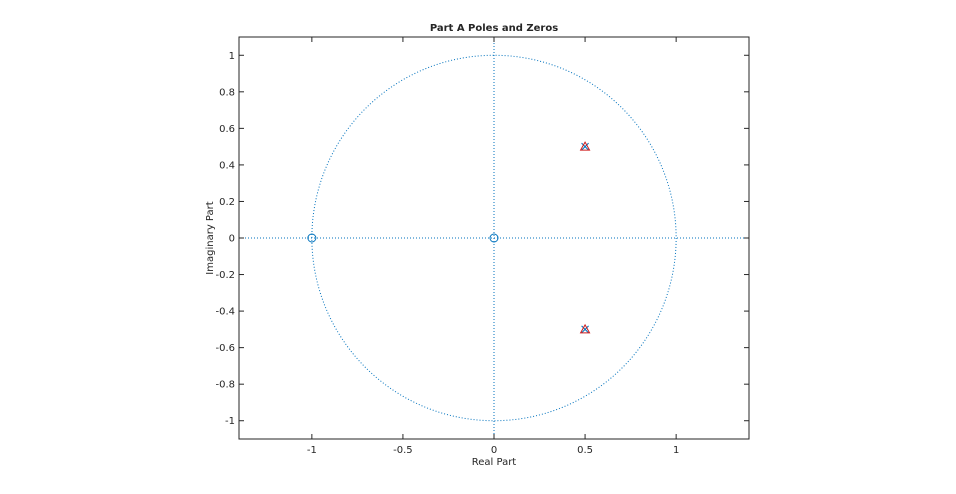 The image size is (956, 494). I want to click on y-tick-label: -0.6, so click(225, 348).